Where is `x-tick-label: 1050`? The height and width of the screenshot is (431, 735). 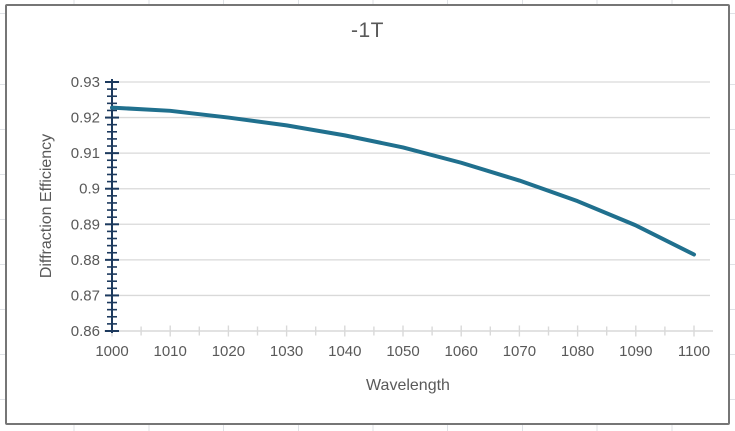 x-tick-label: 1050 is located at coordinates (402, 351).